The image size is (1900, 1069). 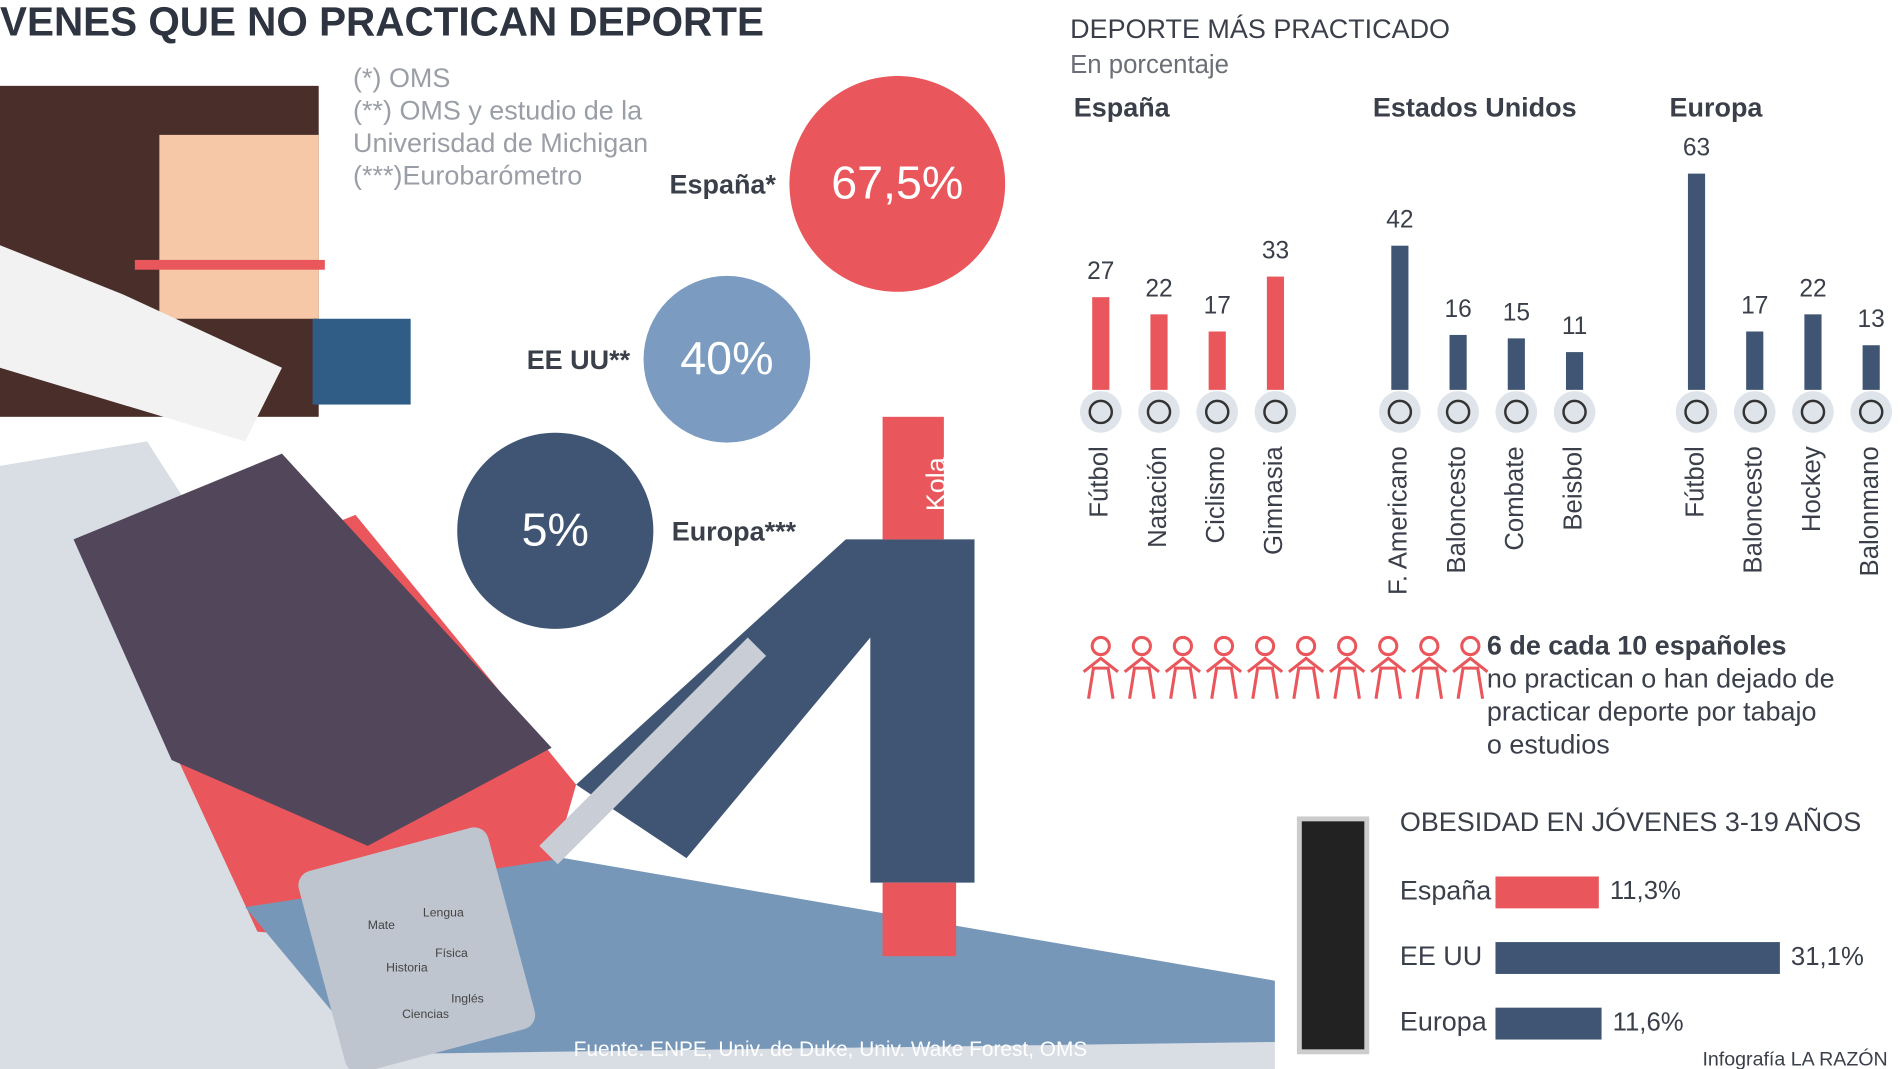 What do you see at coordinates (1100, 271) in the screenshot?
I see `value-label: 27` at bounding box center [1100, 271].